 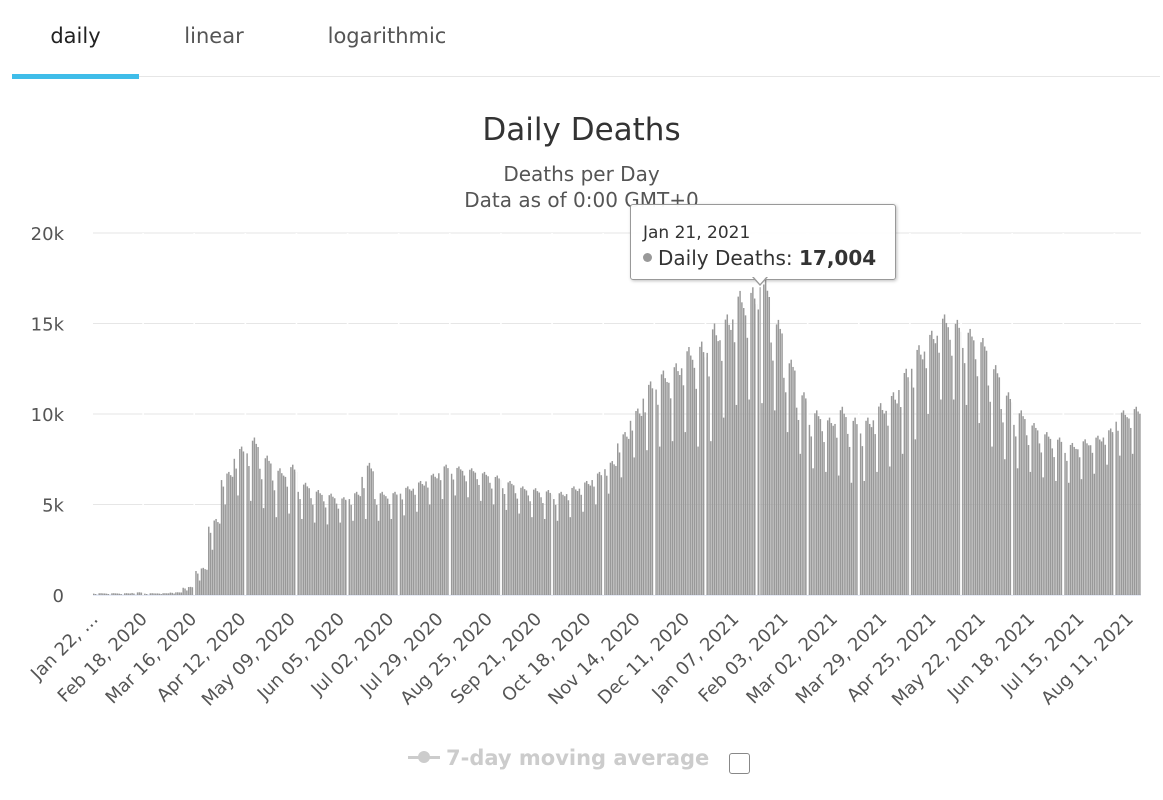 What do you see at coordinates (75, 36) in the screenshot?
I see `tab-daily: daily` at bounding box center [75, 36].